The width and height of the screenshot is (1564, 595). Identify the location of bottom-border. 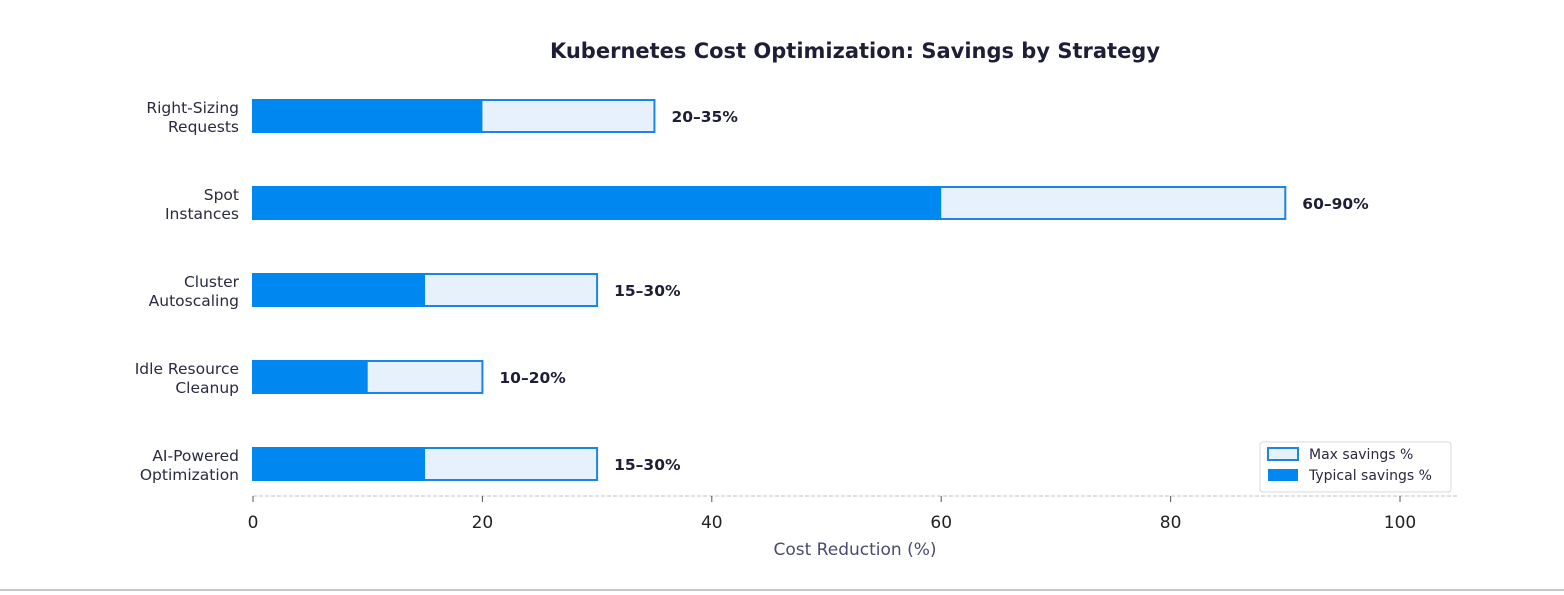
(782, 590).